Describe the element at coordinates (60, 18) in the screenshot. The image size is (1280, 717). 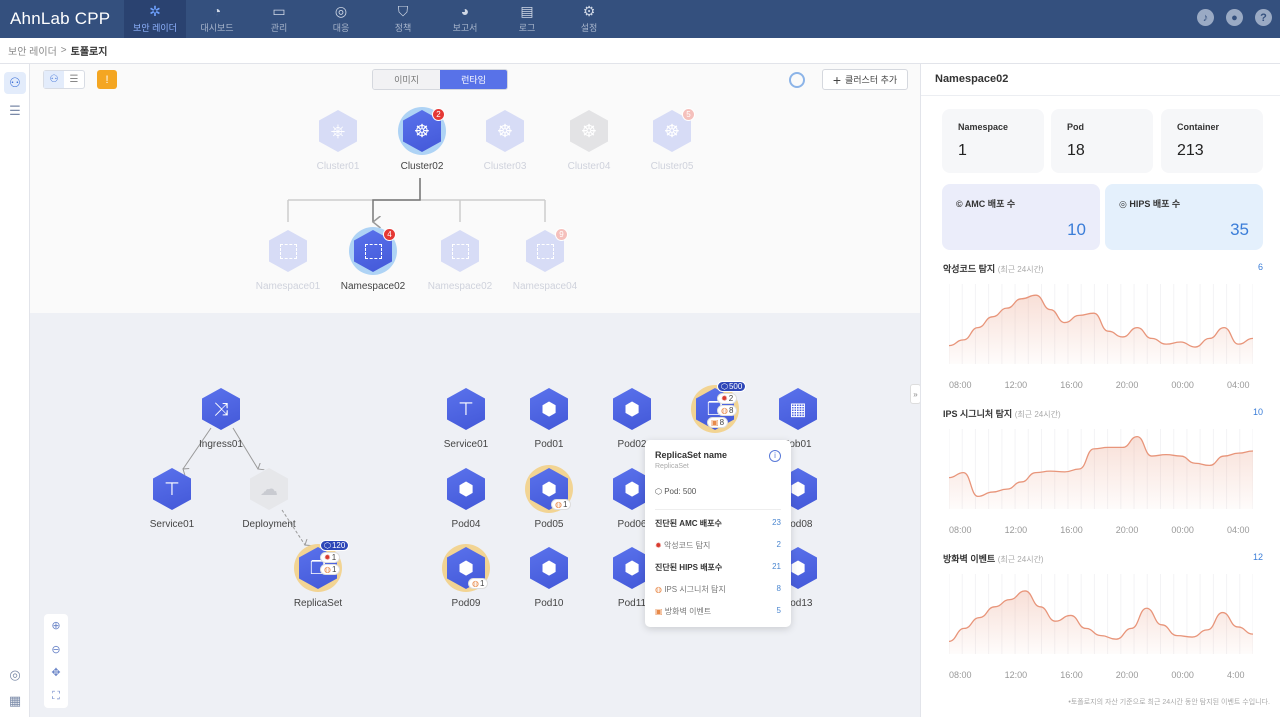
I see `app-logo: AhnLab CPP` at that location.